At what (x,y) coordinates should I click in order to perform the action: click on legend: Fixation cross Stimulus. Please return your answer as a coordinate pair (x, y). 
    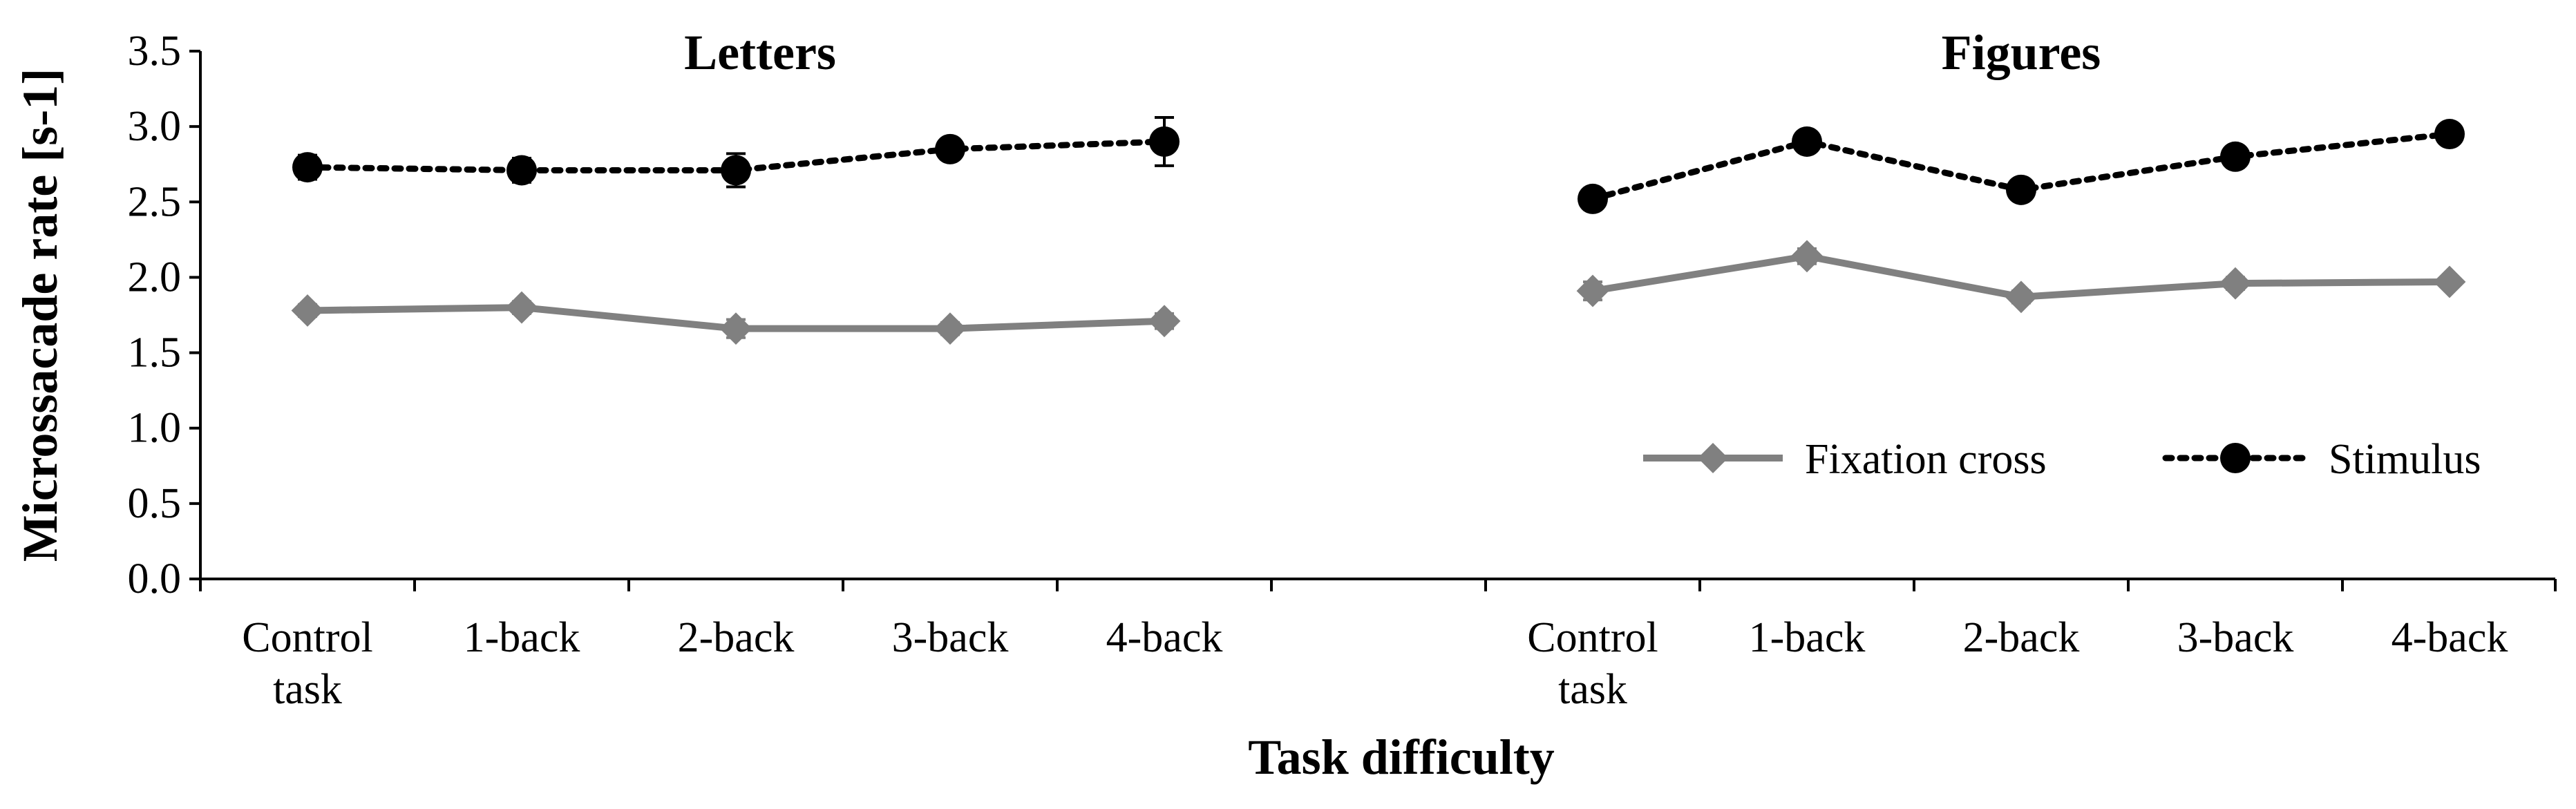
    Looking at the image, I should click on (2062, 460).